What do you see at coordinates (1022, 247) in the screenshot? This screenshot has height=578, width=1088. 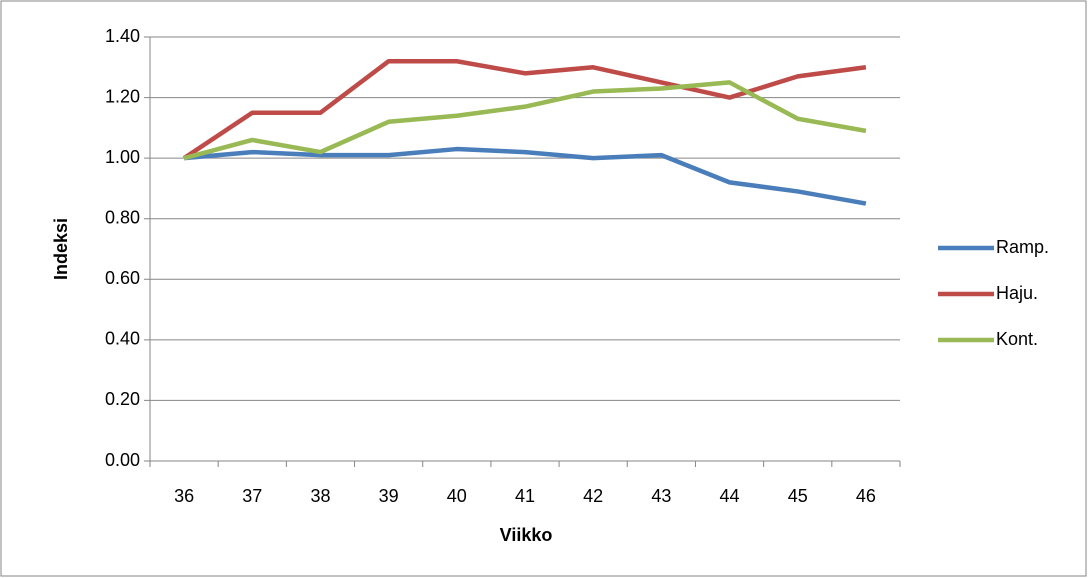 I see `legend-label: Ramp.` at bounding box center [1022, 247].